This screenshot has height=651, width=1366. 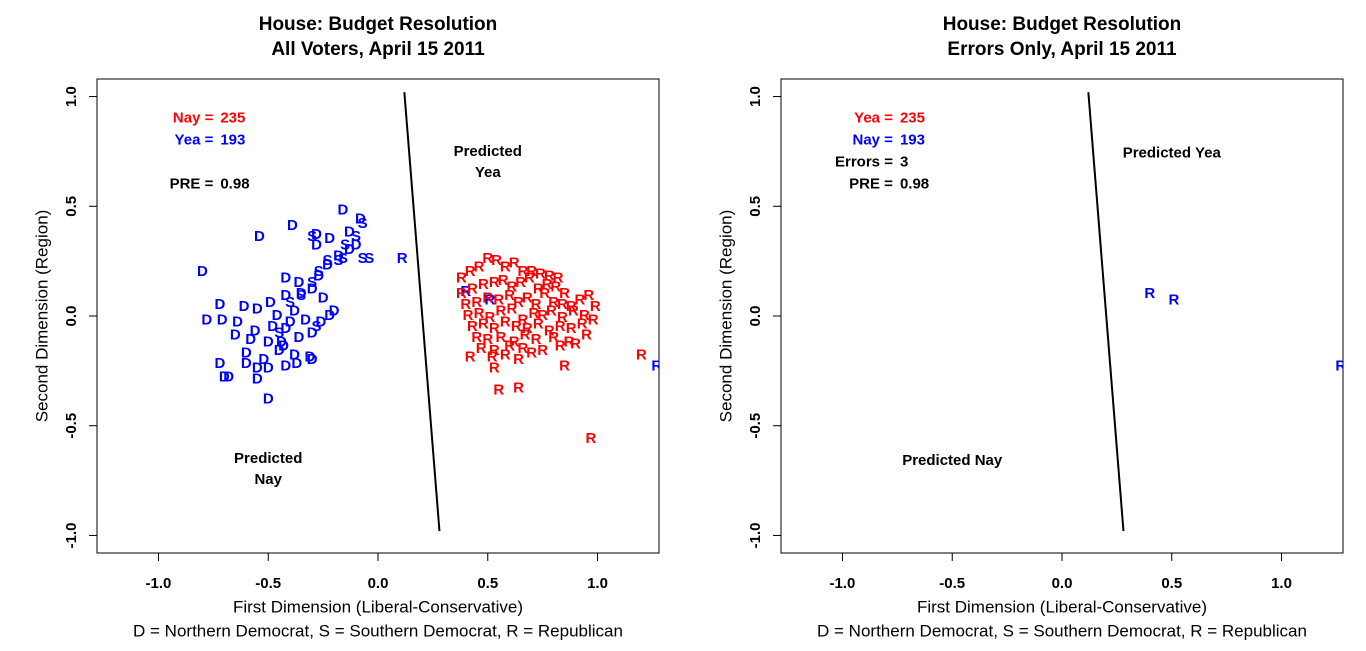 I want to click on annotation-label: PRE =, so click(x=871, y=183).